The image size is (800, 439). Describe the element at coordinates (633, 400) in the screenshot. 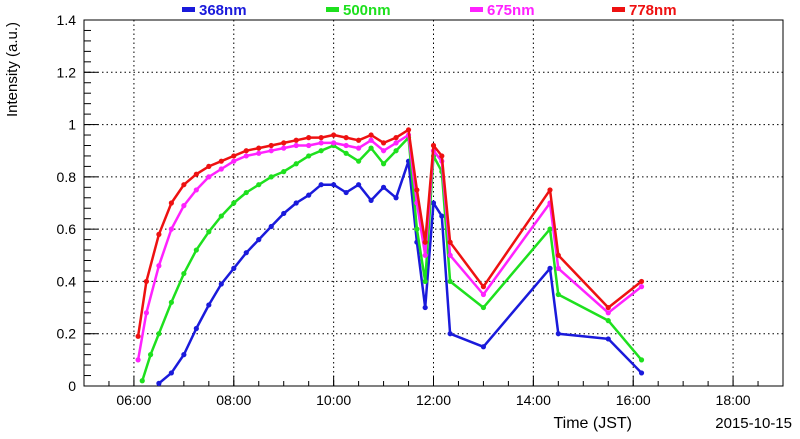

I see `x-tick-label: 16:00` at that location.